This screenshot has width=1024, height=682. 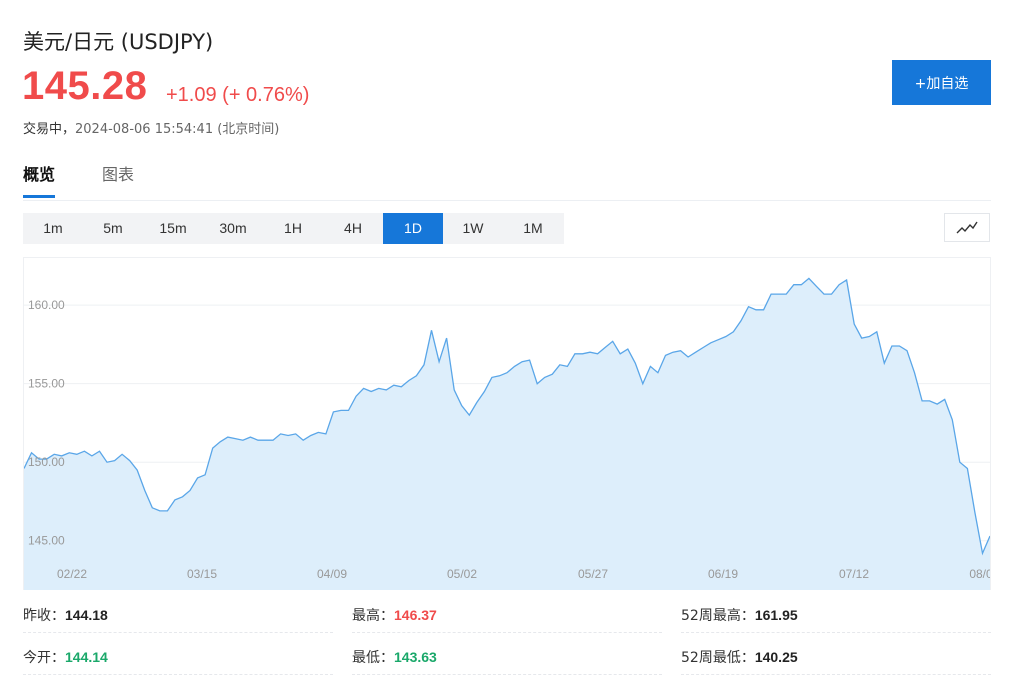 I want to click on stat-value: 146.37, so click(x=415, y=615).